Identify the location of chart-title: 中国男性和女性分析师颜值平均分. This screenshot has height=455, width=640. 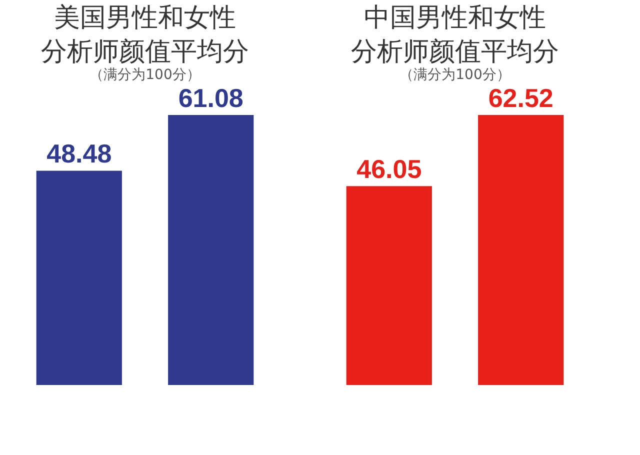
(455, 35).